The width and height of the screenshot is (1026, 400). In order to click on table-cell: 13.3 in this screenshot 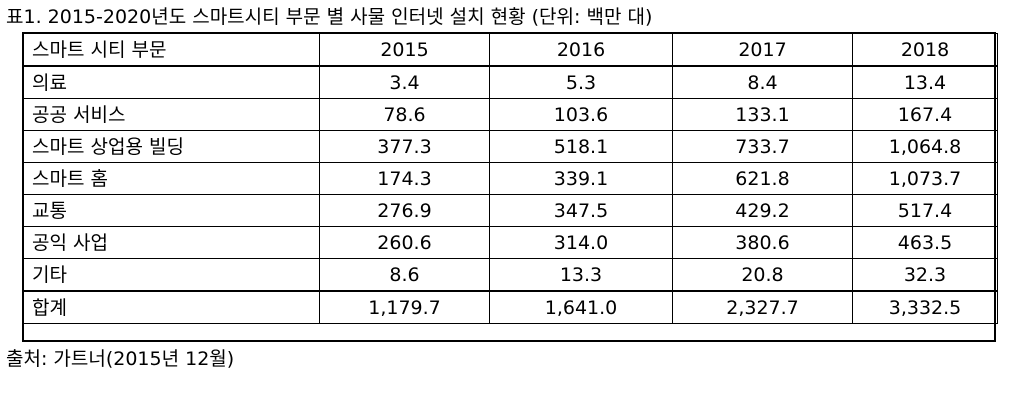, I will do `click(581, 275)`.